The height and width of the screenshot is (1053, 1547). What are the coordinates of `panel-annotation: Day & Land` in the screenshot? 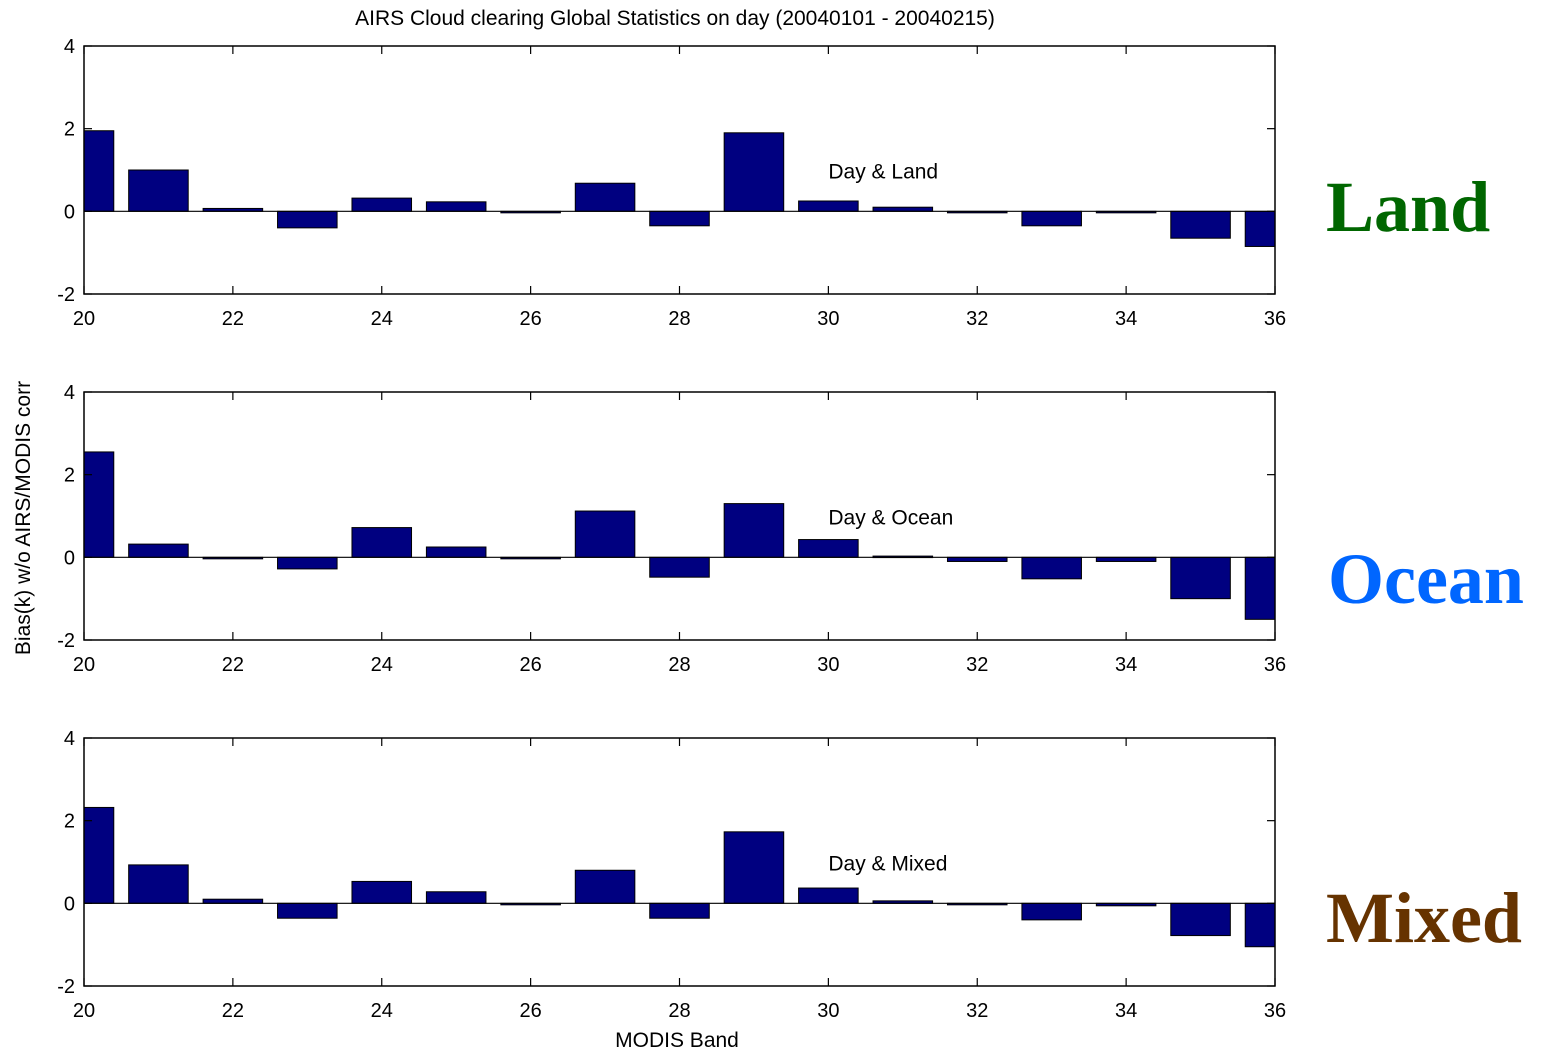 It's located at (883, 171).